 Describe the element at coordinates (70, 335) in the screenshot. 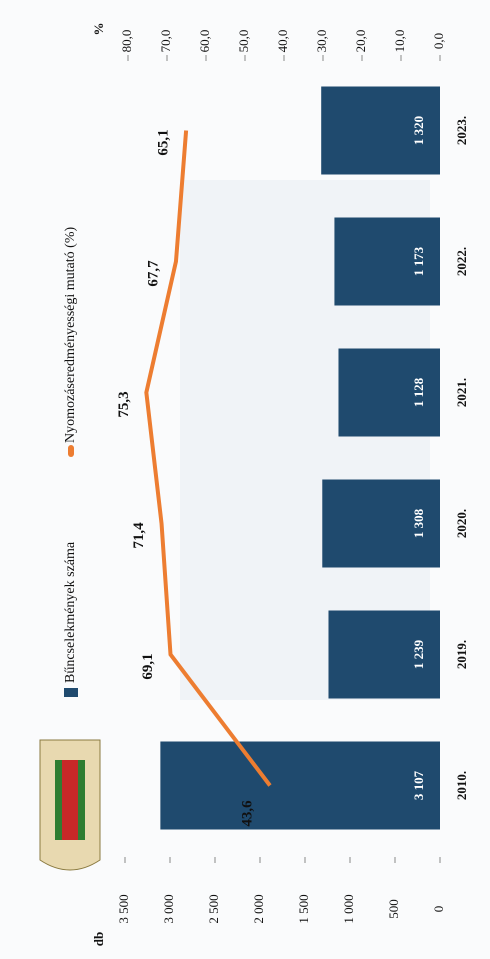

I see `legend-label: Nyomozáseredményességi mutató (%)` at that location.